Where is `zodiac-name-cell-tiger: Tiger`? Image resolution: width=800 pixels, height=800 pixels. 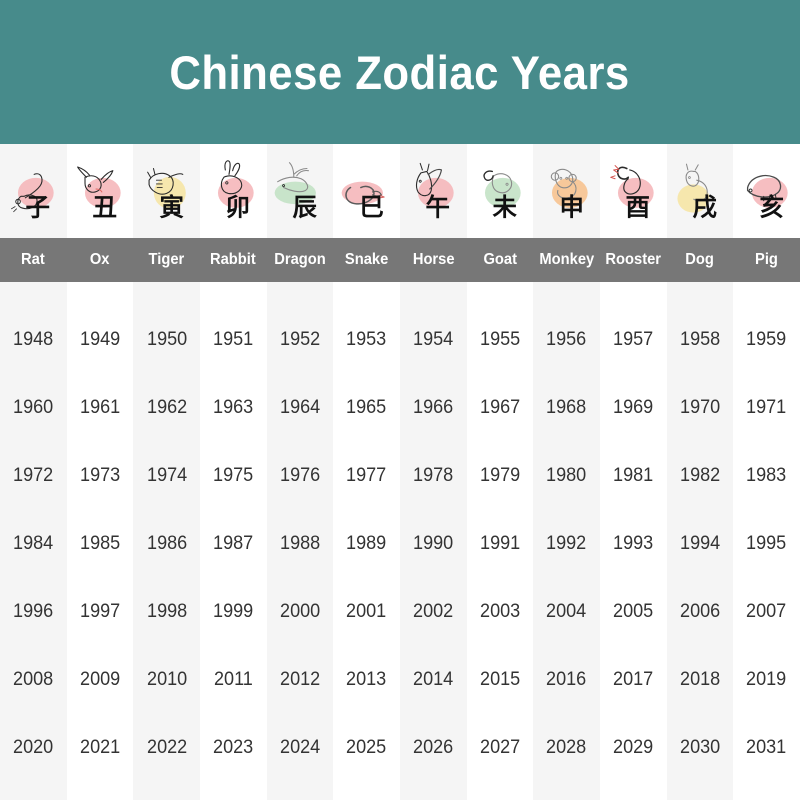 zodiac-name-cell-tiger: Tiger is located at coordinates (166, 260).